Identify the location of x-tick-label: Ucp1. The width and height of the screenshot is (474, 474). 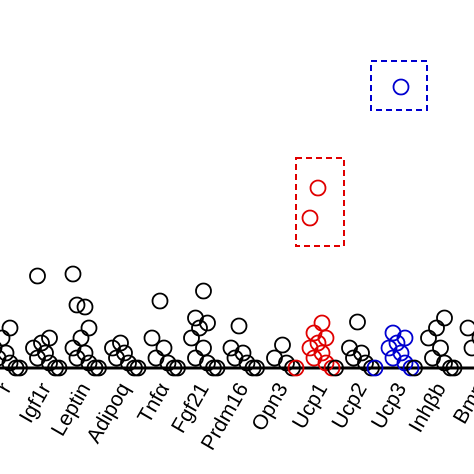
(310, 406).